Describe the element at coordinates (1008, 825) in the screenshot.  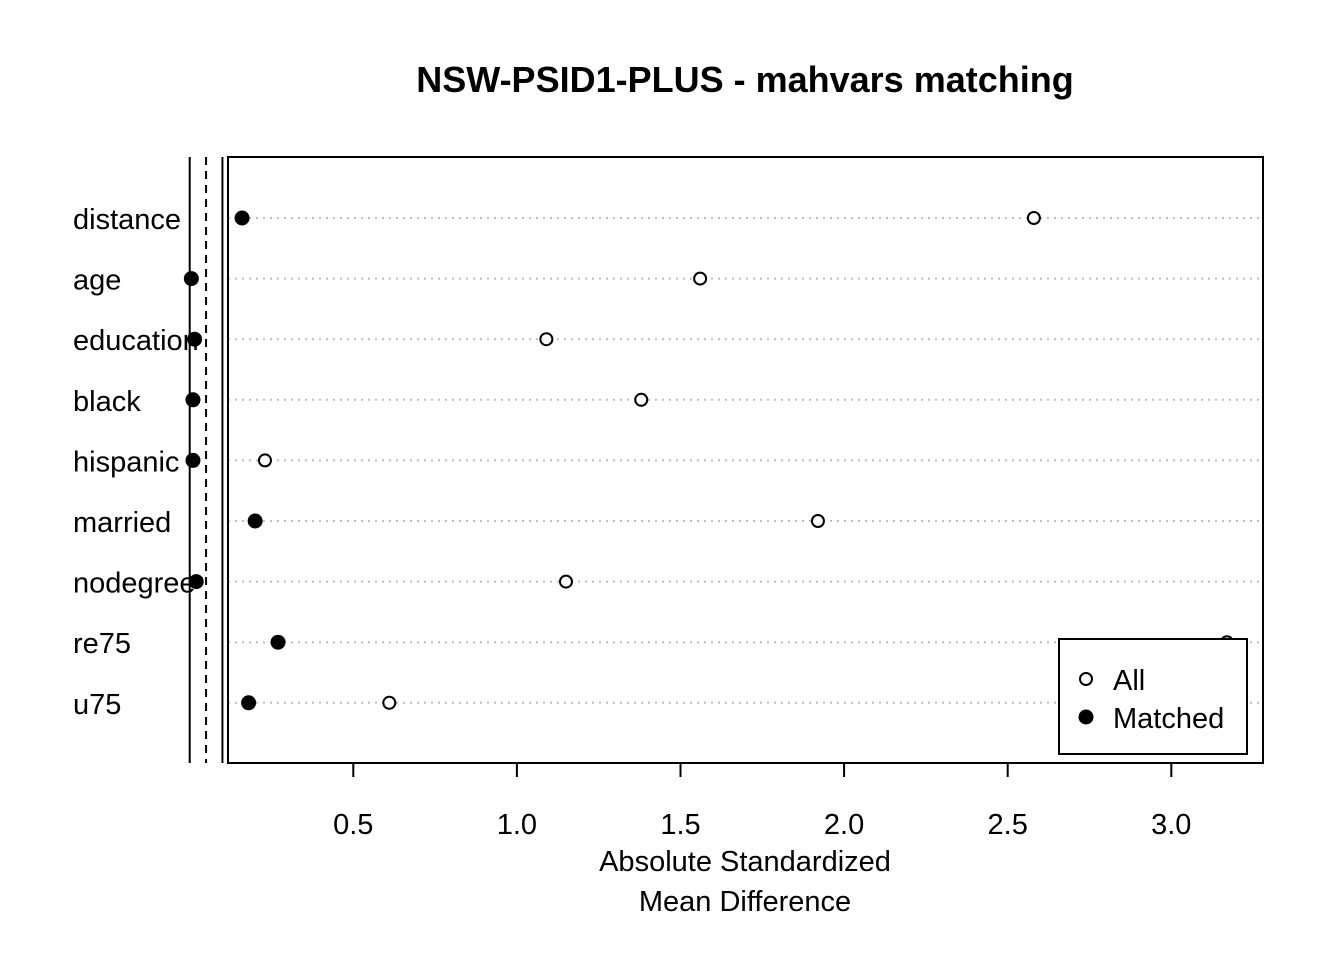
I see `x-tick-label: 2.5` at that location.